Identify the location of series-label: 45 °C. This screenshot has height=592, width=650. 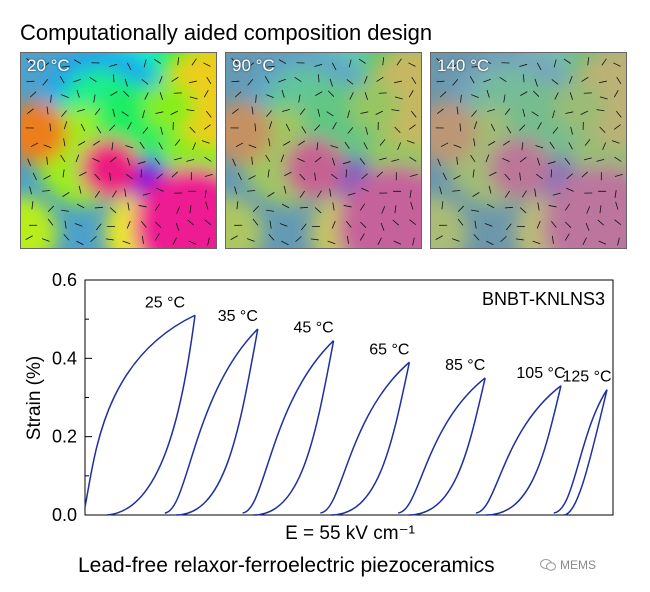
(313, 328).